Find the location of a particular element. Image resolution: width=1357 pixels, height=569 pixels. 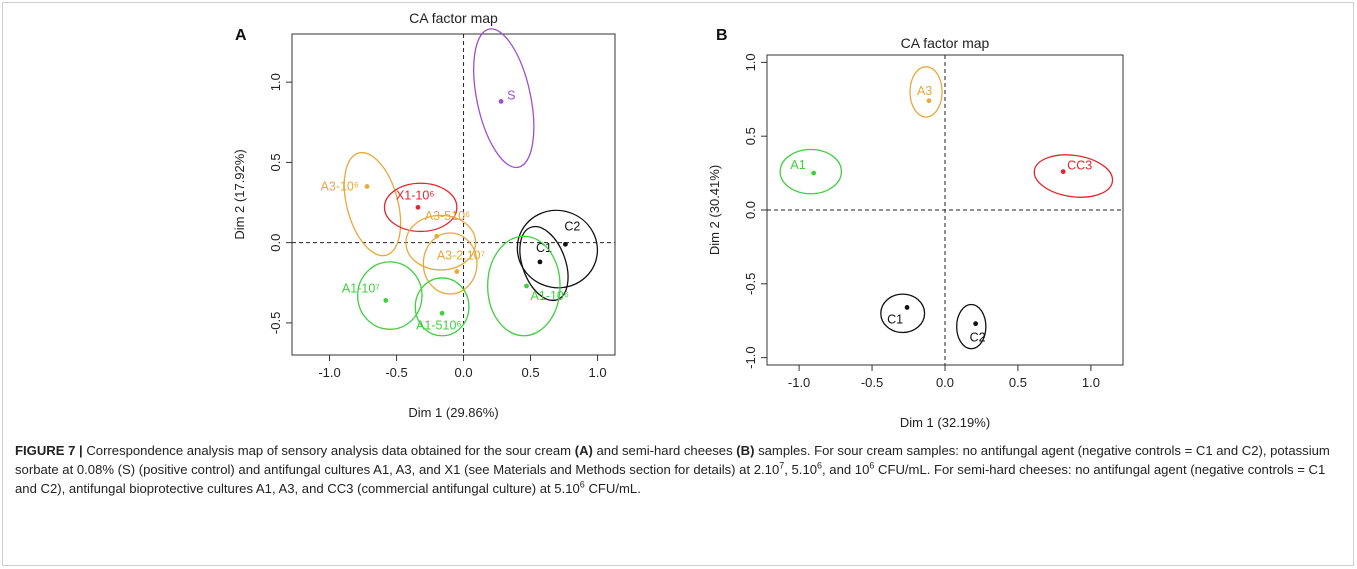

point-label: S is located at coordinates (511, 95).